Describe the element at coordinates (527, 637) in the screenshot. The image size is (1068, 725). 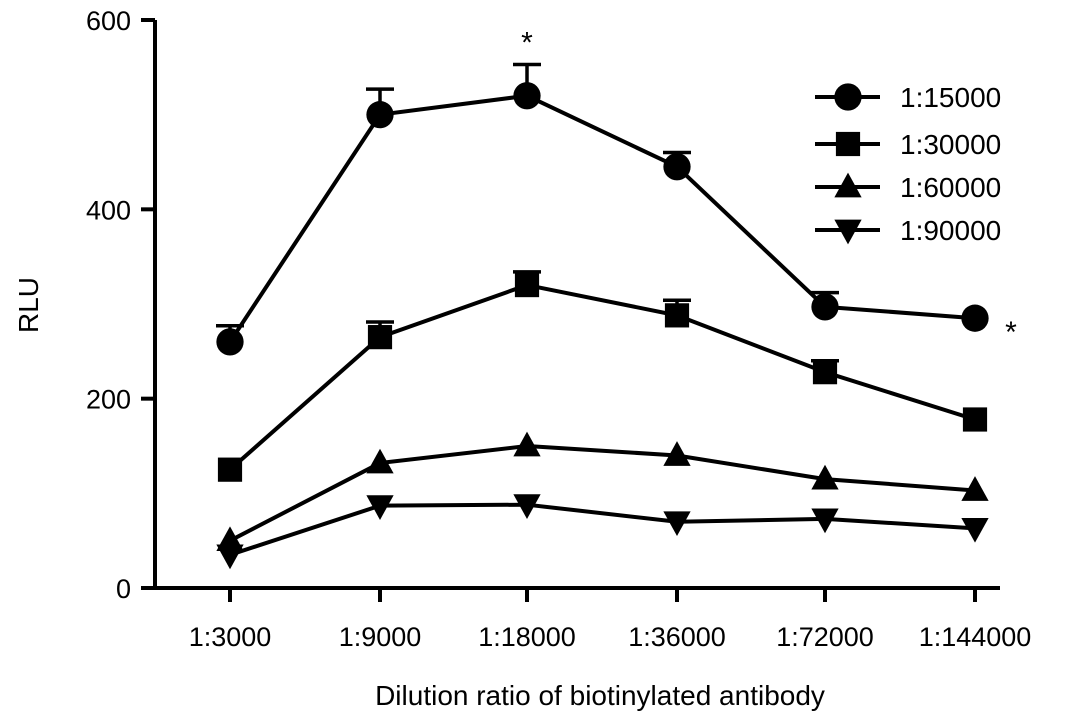
I see `x-tick-label: 1:18000` at that location.